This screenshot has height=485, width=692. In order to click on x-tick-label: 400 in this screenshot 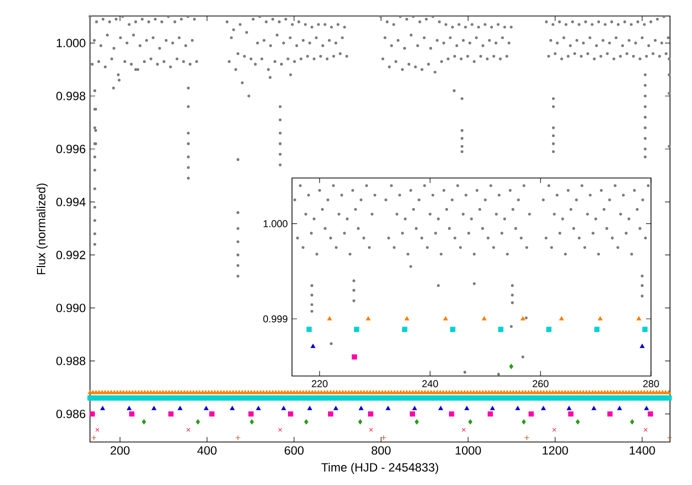, I will do `click(207, 450)`.